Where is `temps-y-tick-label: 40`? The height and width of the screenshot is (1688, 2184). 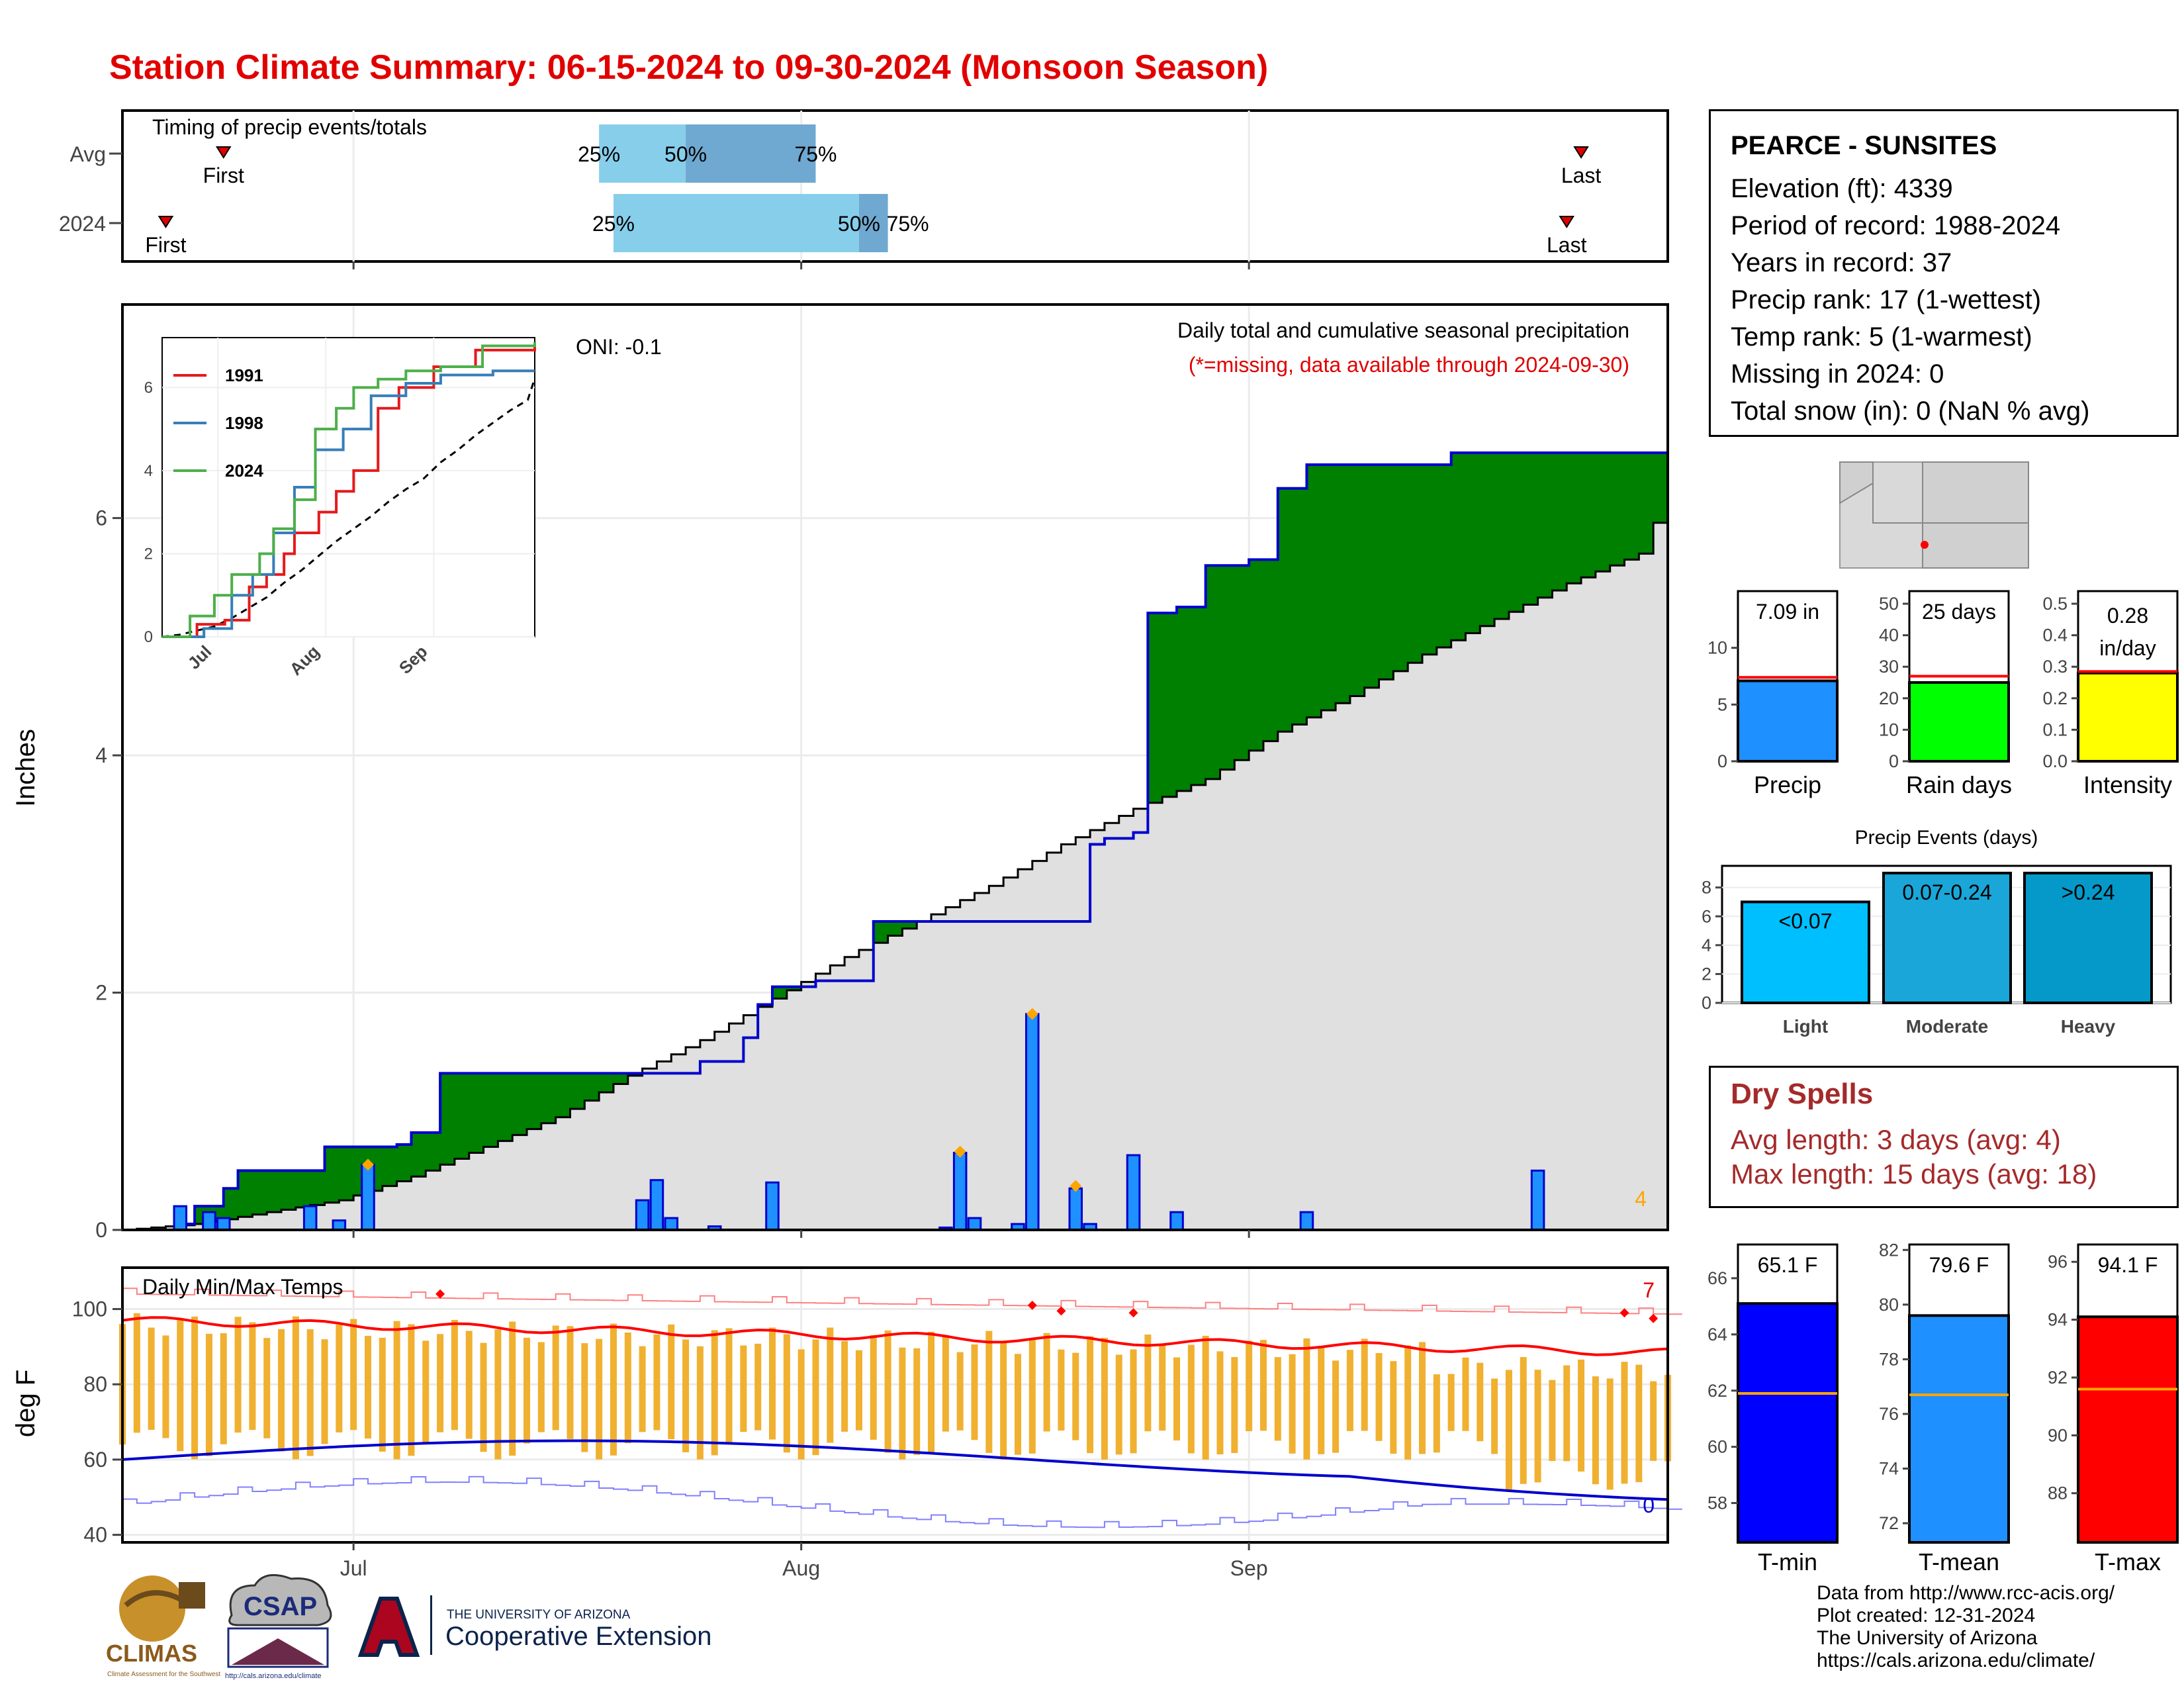
temps-y-tick-label: 40 is located at coordinates (95, 1535).